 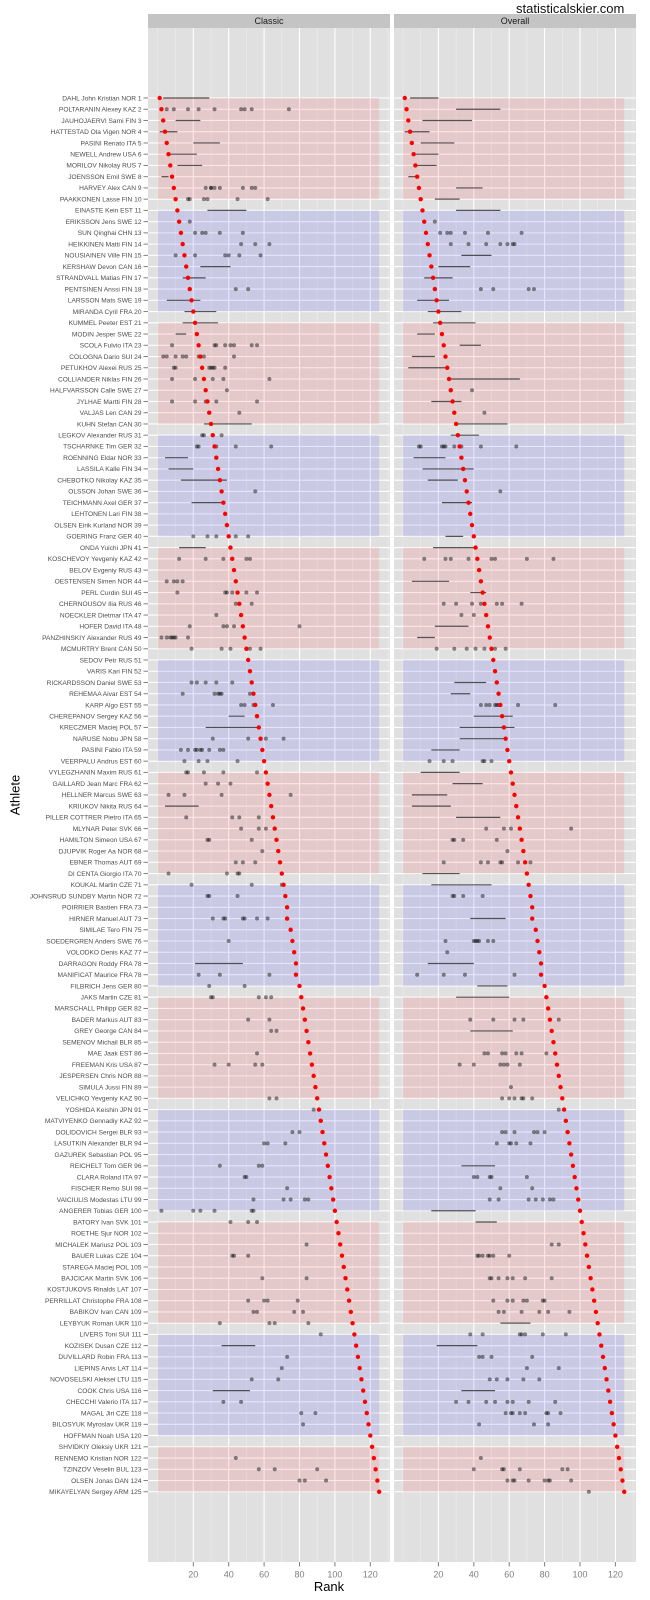 What do you see at coordinates (98, 1245) in the screenshot?
I see `athlete-label: MICHALEK Mariusz POL 103` at bounding box center [98, 1245].